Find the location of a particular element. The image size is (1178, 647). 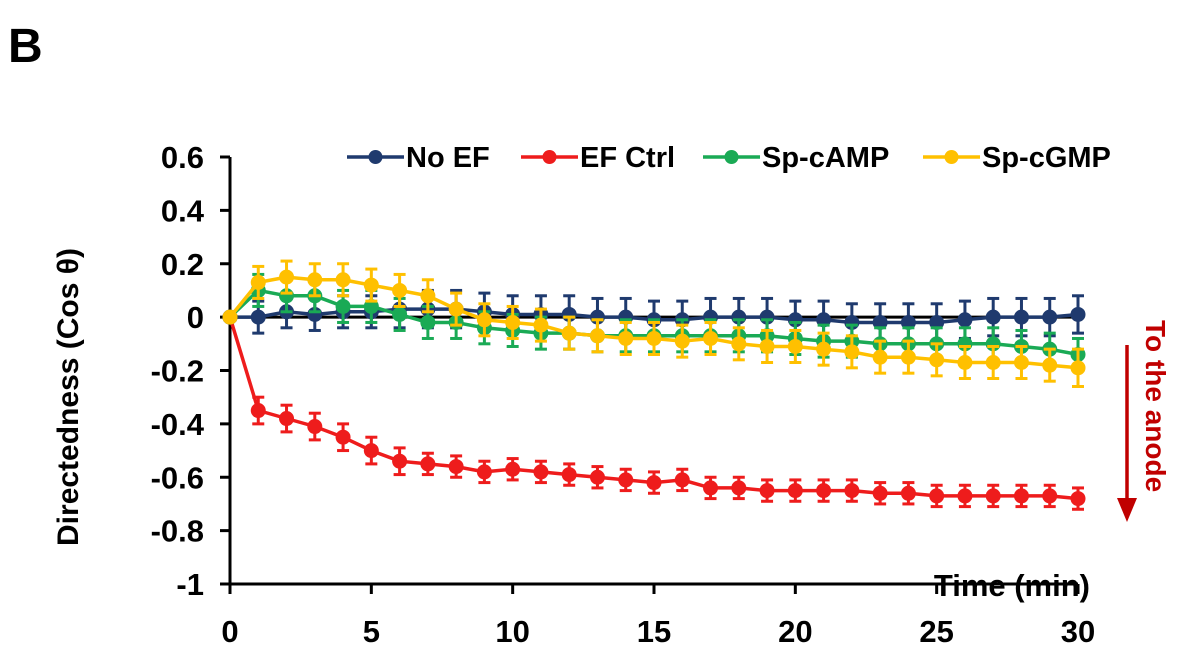

x-tick-label: 25 is located at coordinates (936, 630).